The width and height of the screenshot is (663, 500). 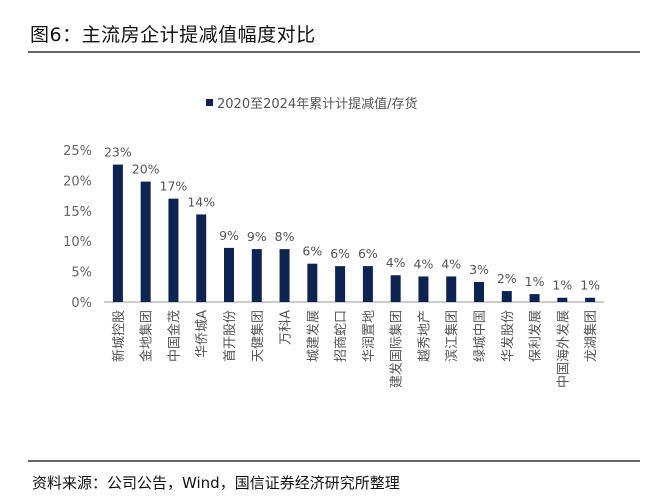 What do you see at coordinates (508, 336) in the screenshot?
I see `category-label: 华发股份` at bounding box center [508, 336].